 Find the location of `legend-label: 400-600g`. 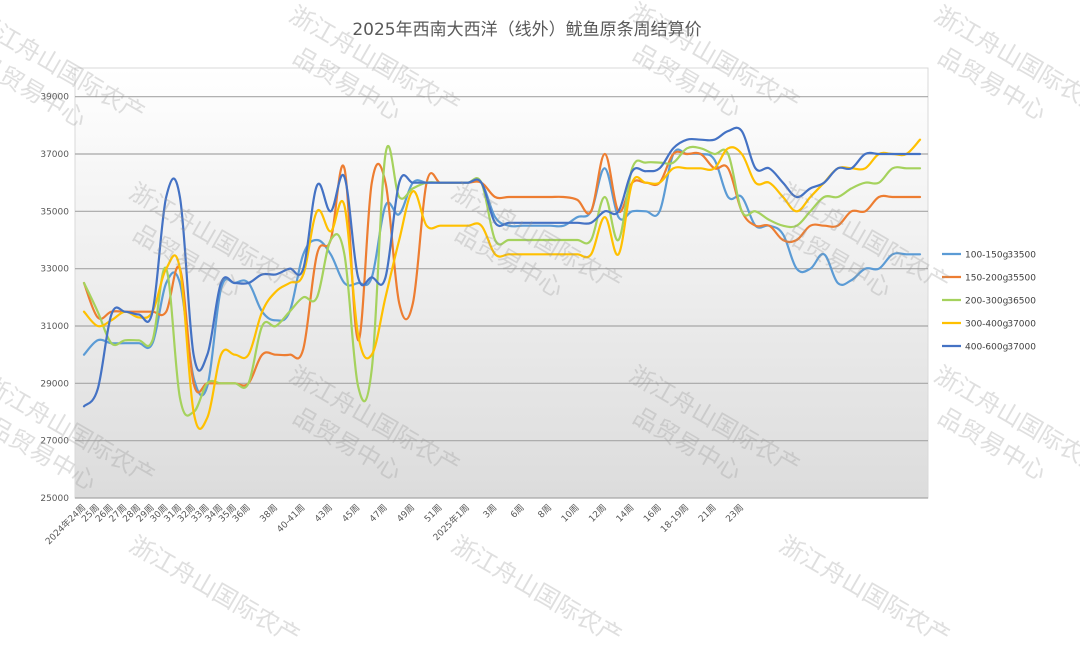

legend-label: 400-600g is located at coordinates (986, 348).